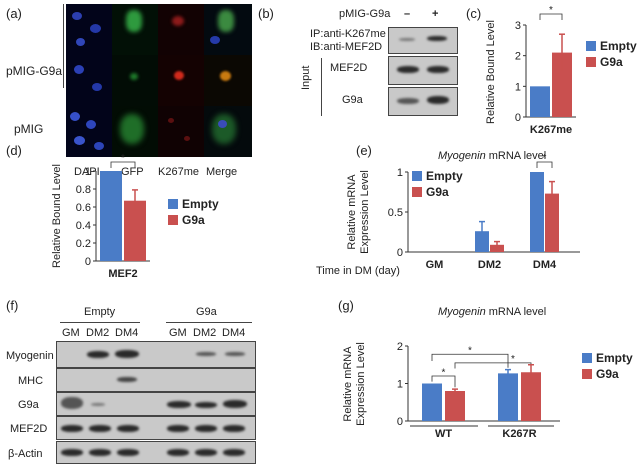 Image resolution: width=640 pixels, height=465 pixels. Describe the element at coordinates (63, 46) in the screenshot. I see `panel-a-bracket` at that location.